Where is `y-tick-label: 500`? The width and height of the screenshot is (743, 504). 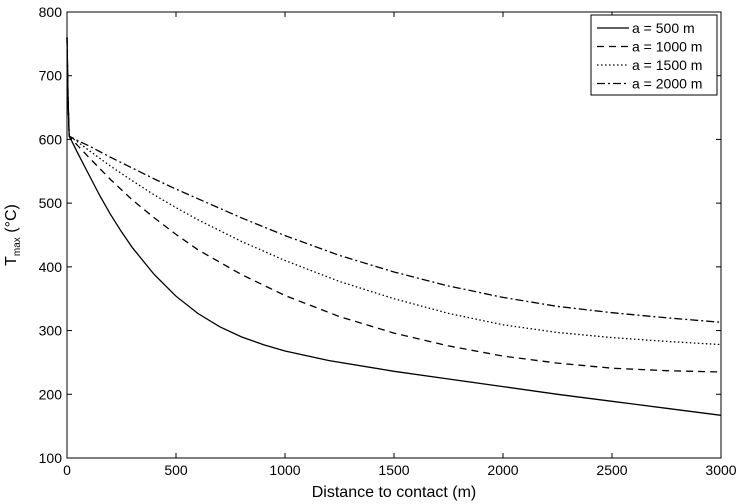 y-tick-label: 500 is located at coordinates (51, 203).